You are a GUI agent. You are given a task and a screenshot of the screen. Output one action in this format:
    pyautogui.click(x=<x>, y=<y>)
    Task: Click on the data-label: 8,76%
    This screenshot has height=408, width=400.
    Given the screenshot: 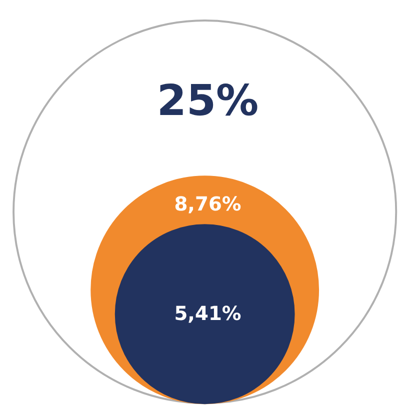 What is the action you would take?
    pyautogui.click(x=208, y=204)
    